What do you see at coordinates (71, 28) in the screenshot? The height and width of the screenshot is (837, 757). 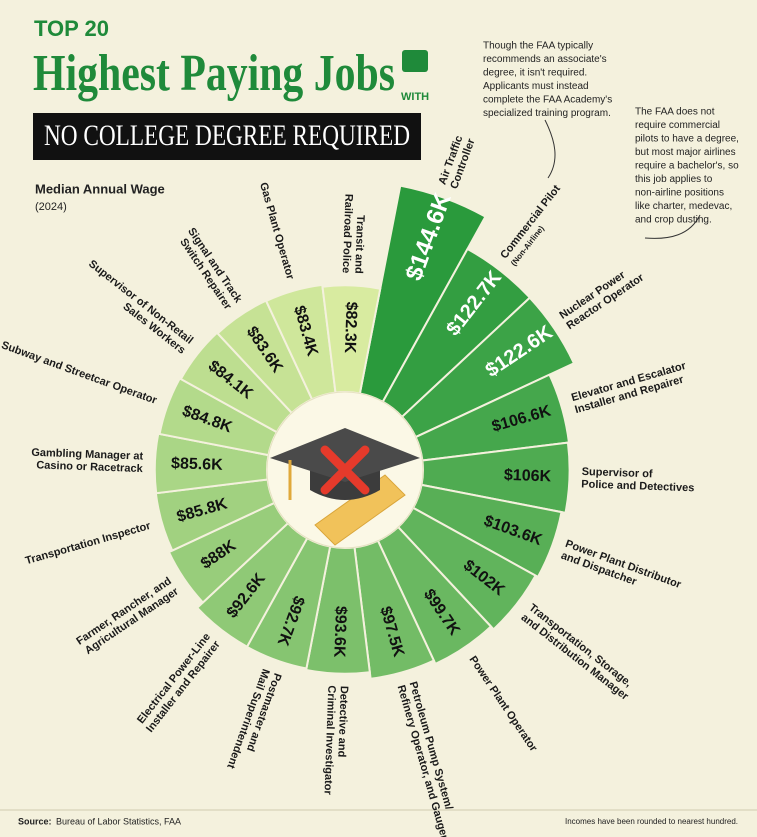 I see `kicker: TOP 20` at bounding box center [71, 28].